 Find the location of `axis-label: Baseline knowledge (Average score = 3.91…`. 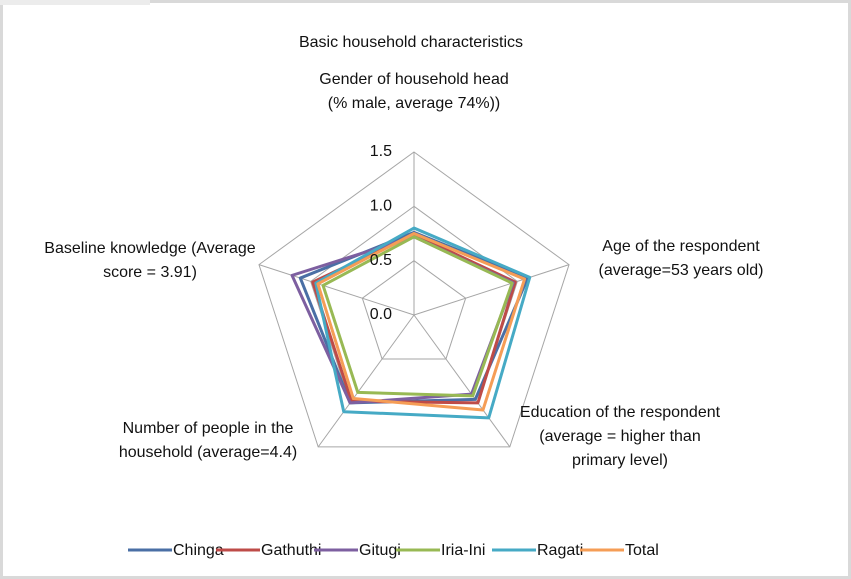

axis-label: Baseline knowledge (Average score = 3.91… is located at coordinates (150, 260).